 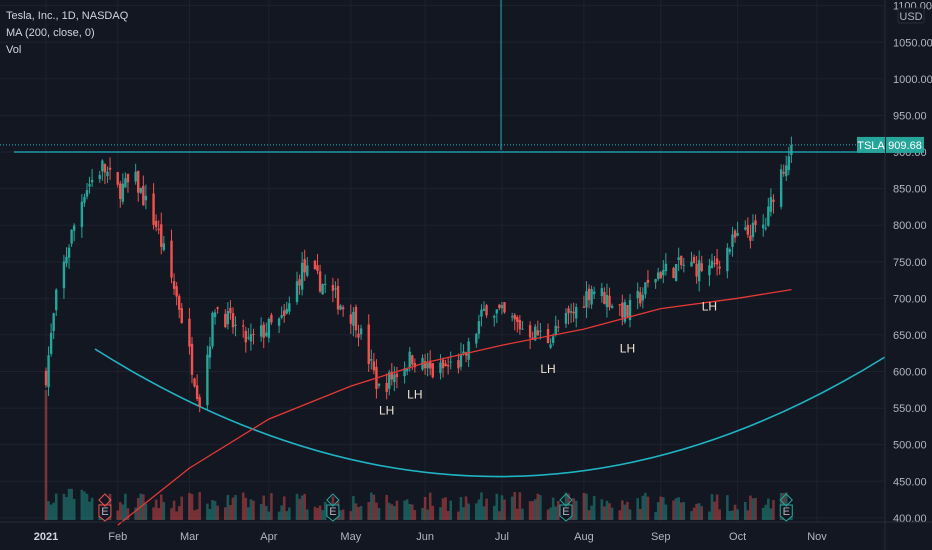 What do you see at coordinates (14, 50) in the screenshot?
I see `legend-vol: Vol` at bounding box center [14, 50].